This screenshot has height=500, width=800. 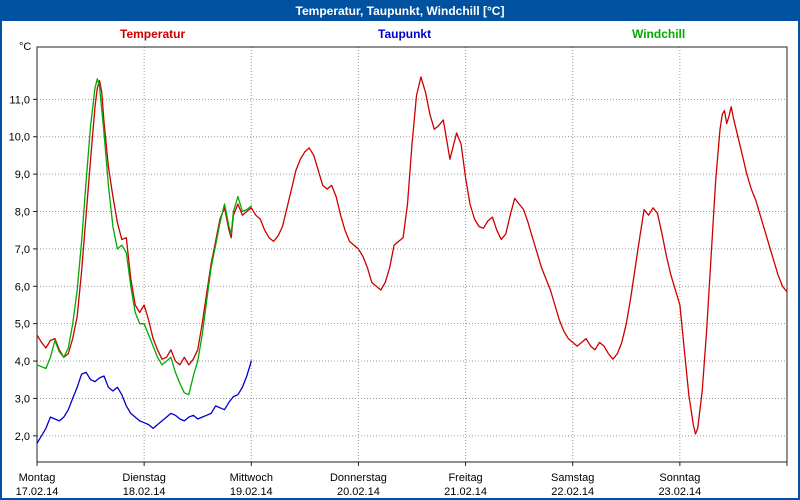 What do you see at coordinates (465, 492) in the screenshot?
I see `x-axis-date-label: 21.02.14` at bounding box center [465, 492].